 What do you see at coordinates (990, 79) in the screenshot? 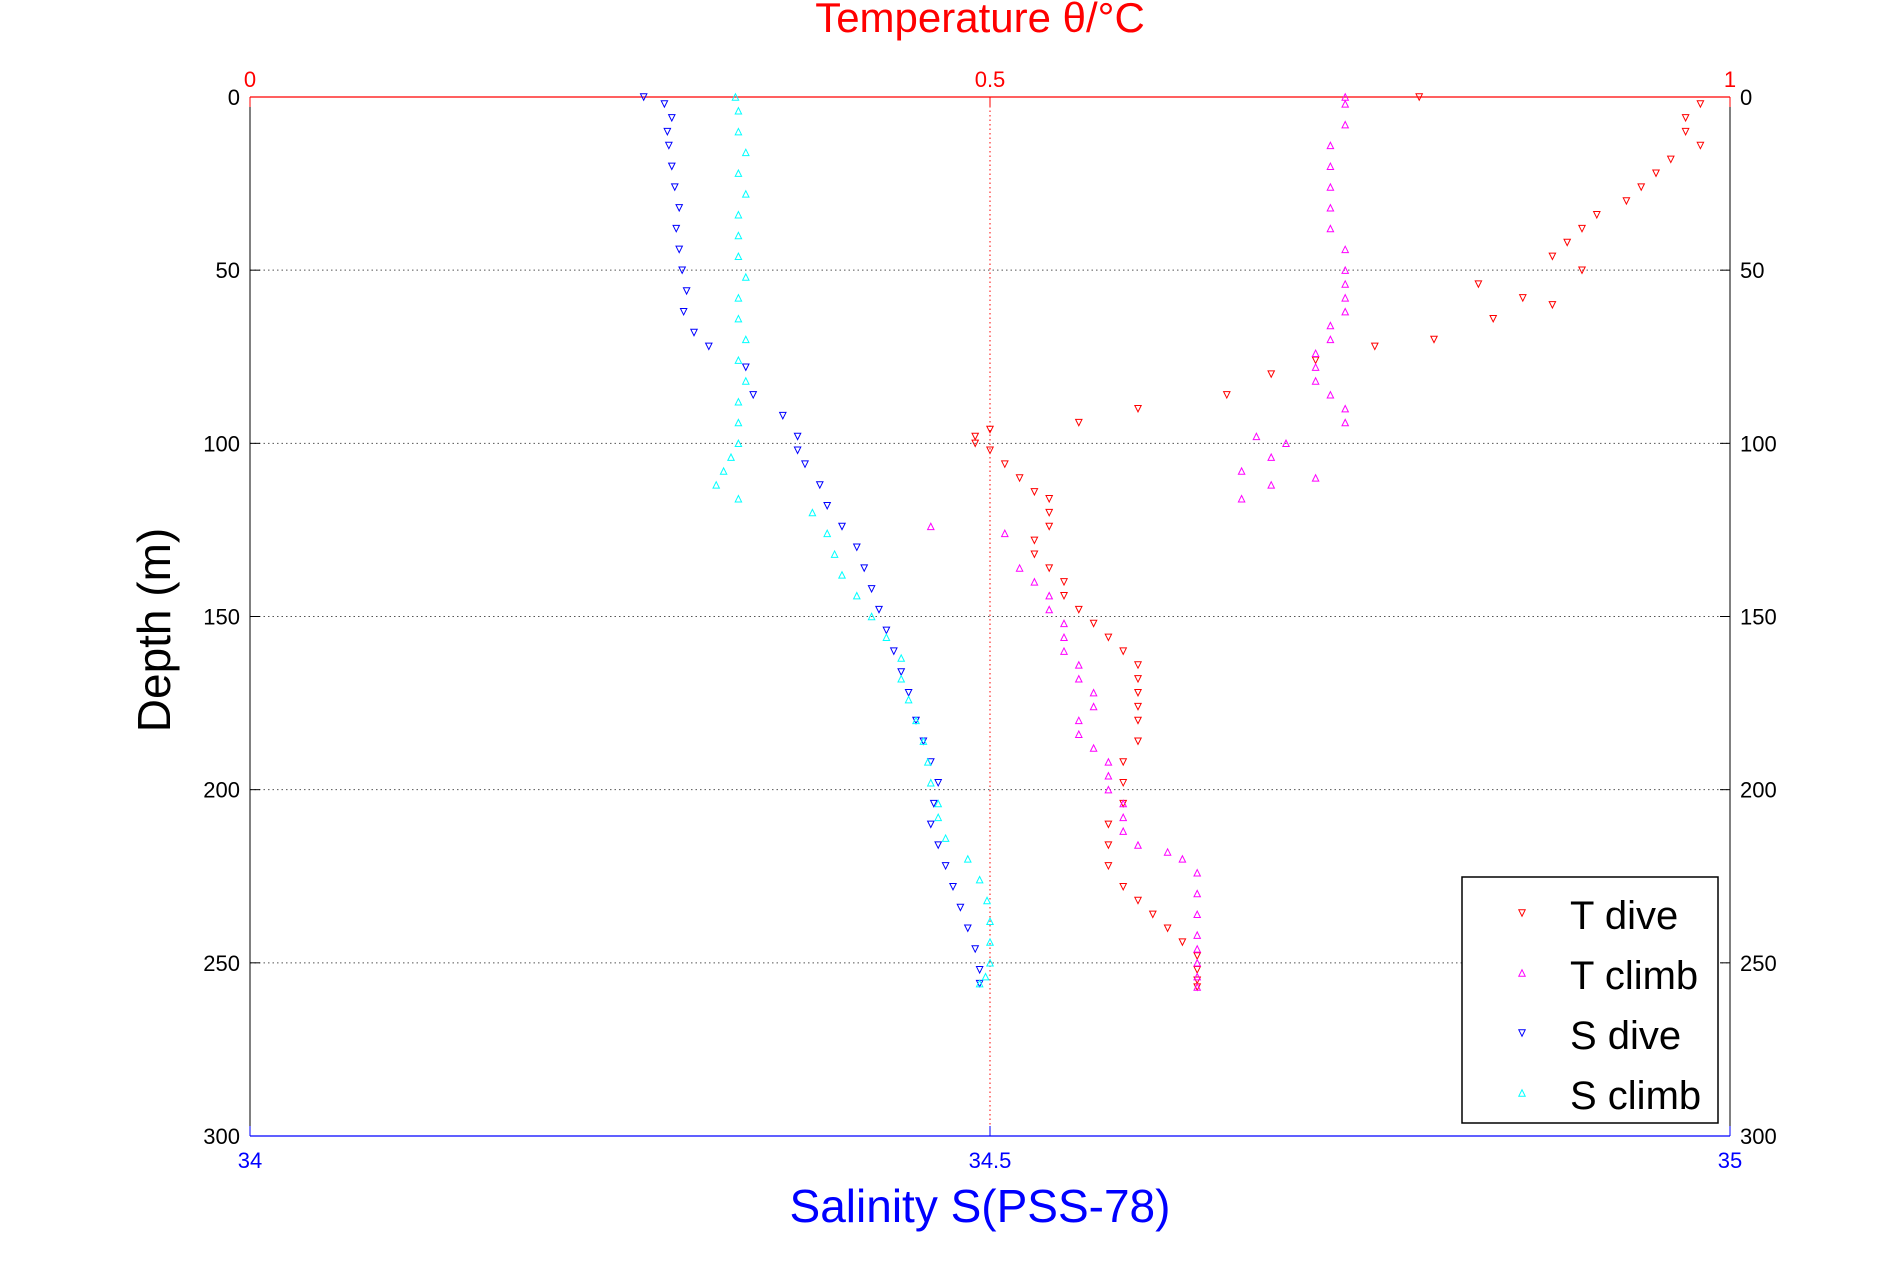
I see `top-tick-label: 0.5` at bounding box center [990, 79].